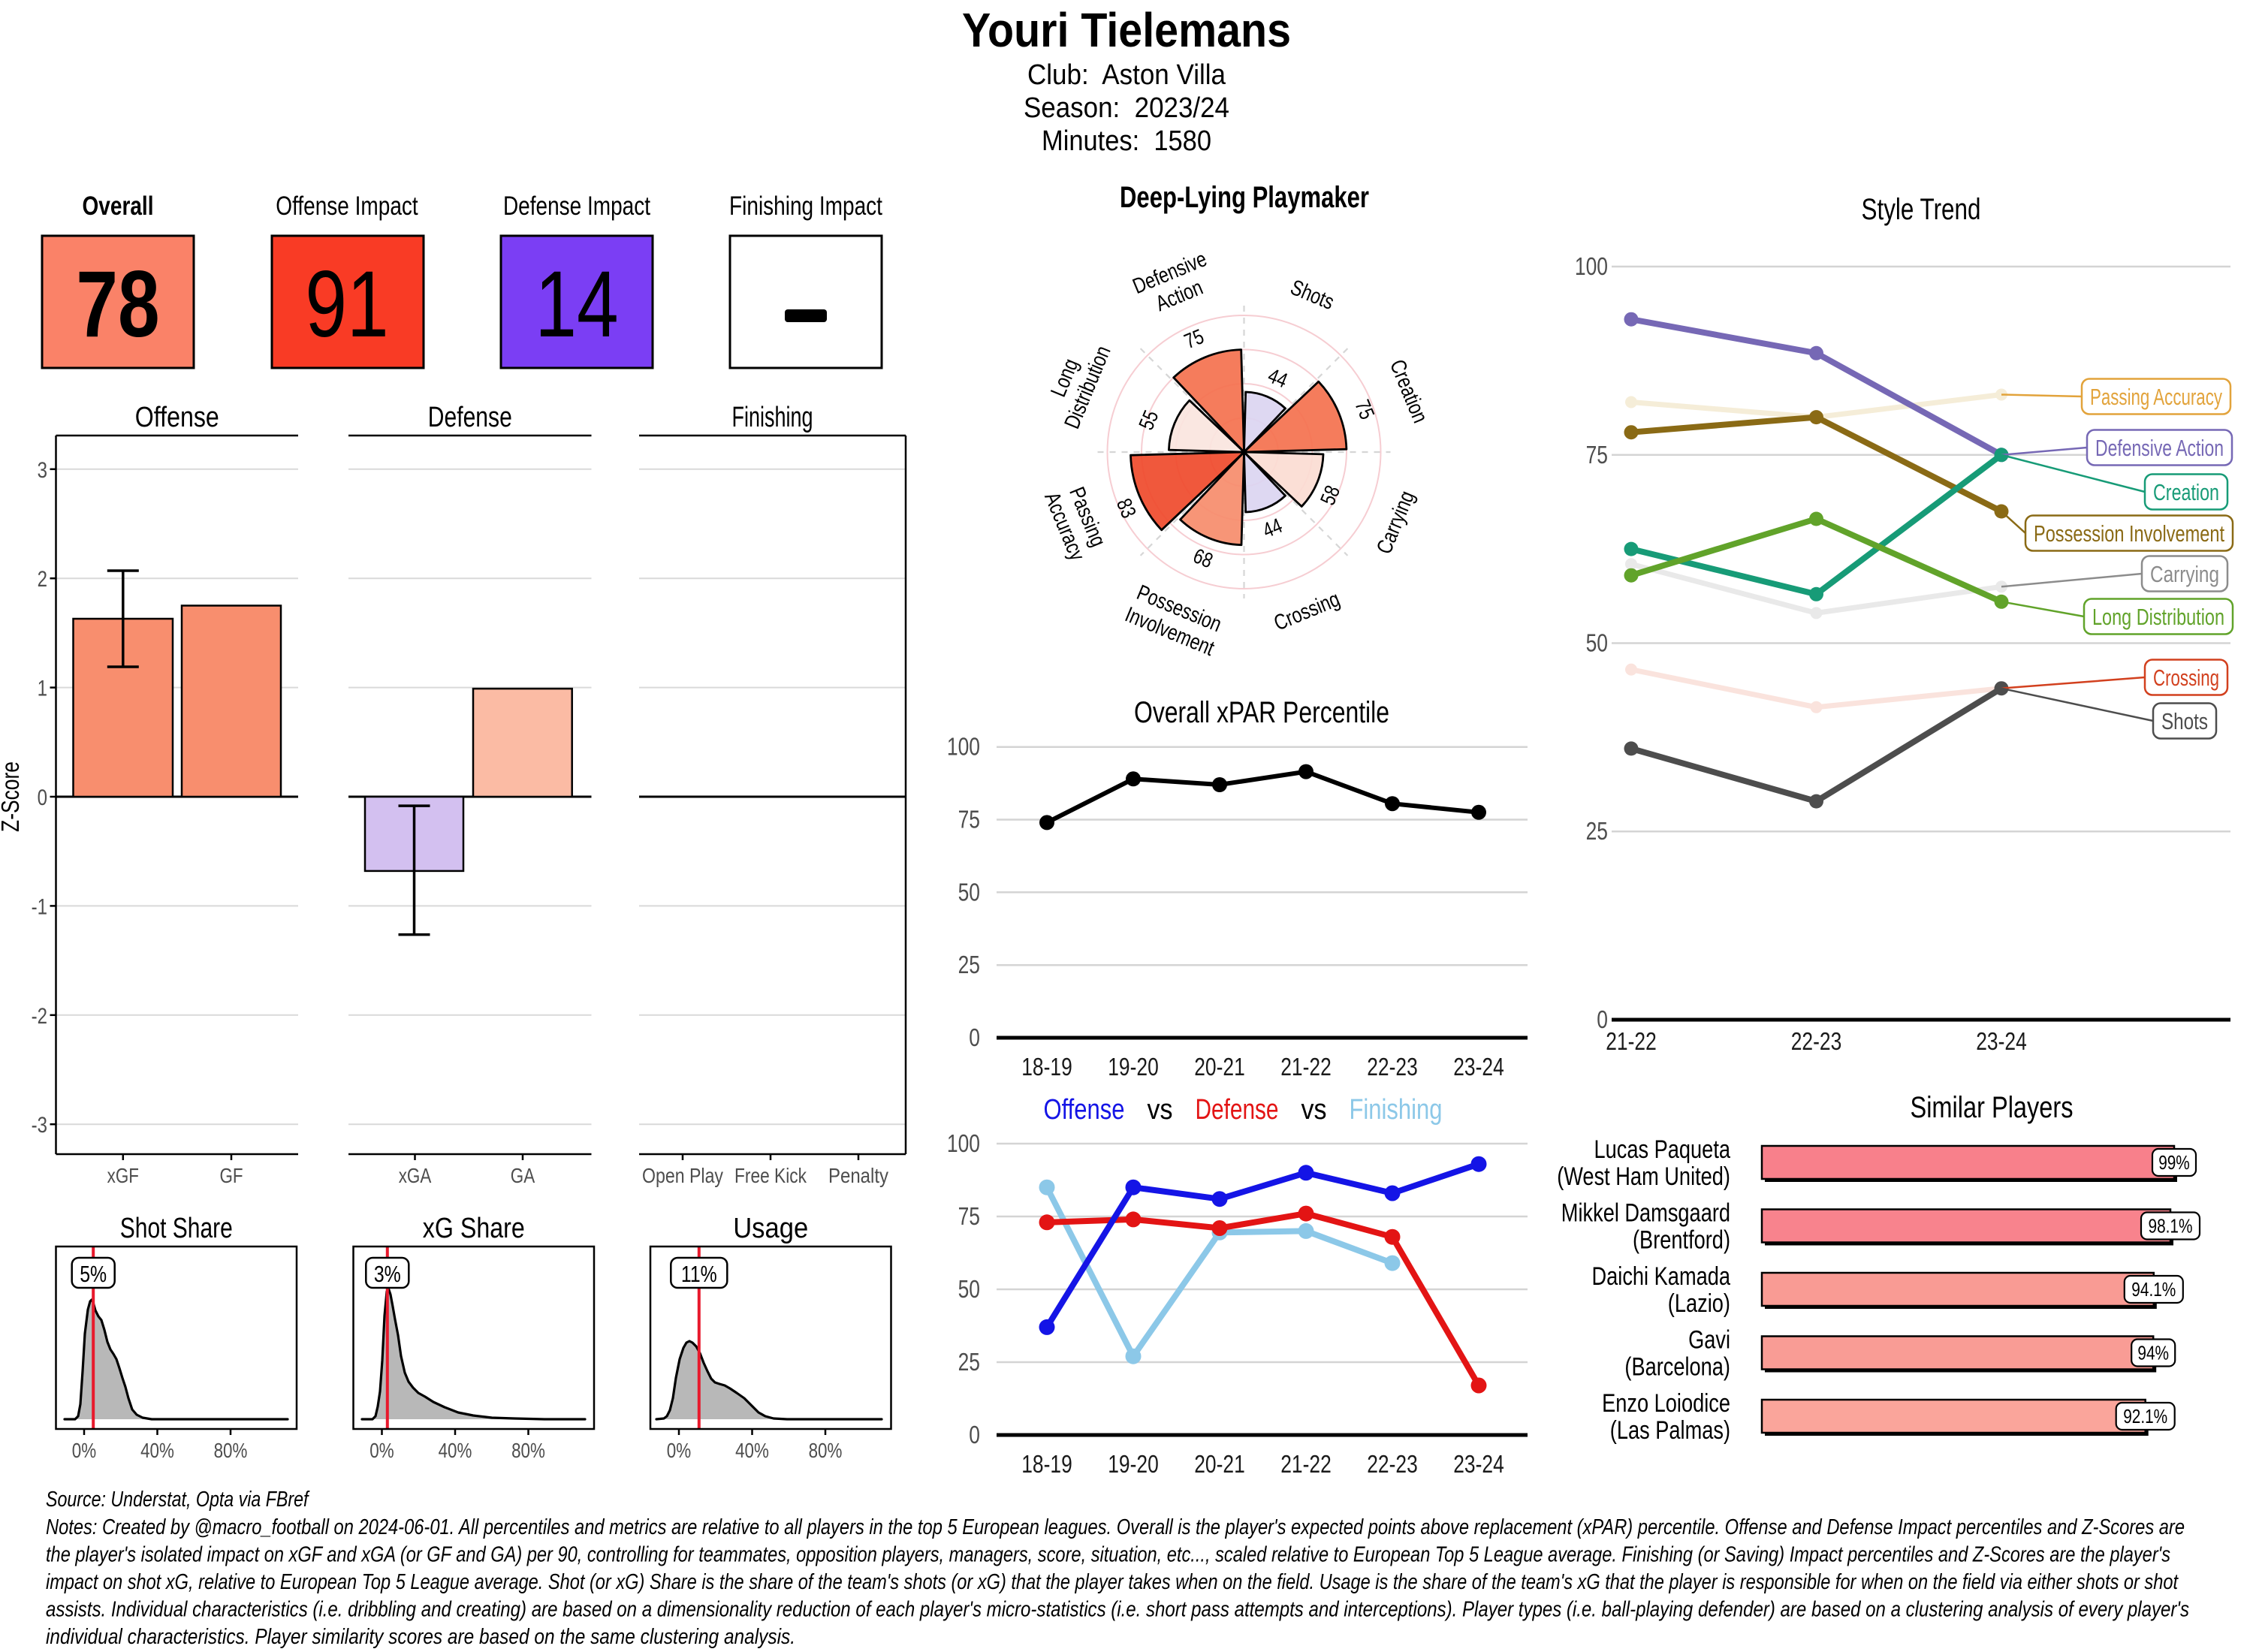 The height and width of the screenshot is (1652, 2253). Describe the element at coordinates (576, 304) in the screenshot. I see `svg-text: 14` at that location.